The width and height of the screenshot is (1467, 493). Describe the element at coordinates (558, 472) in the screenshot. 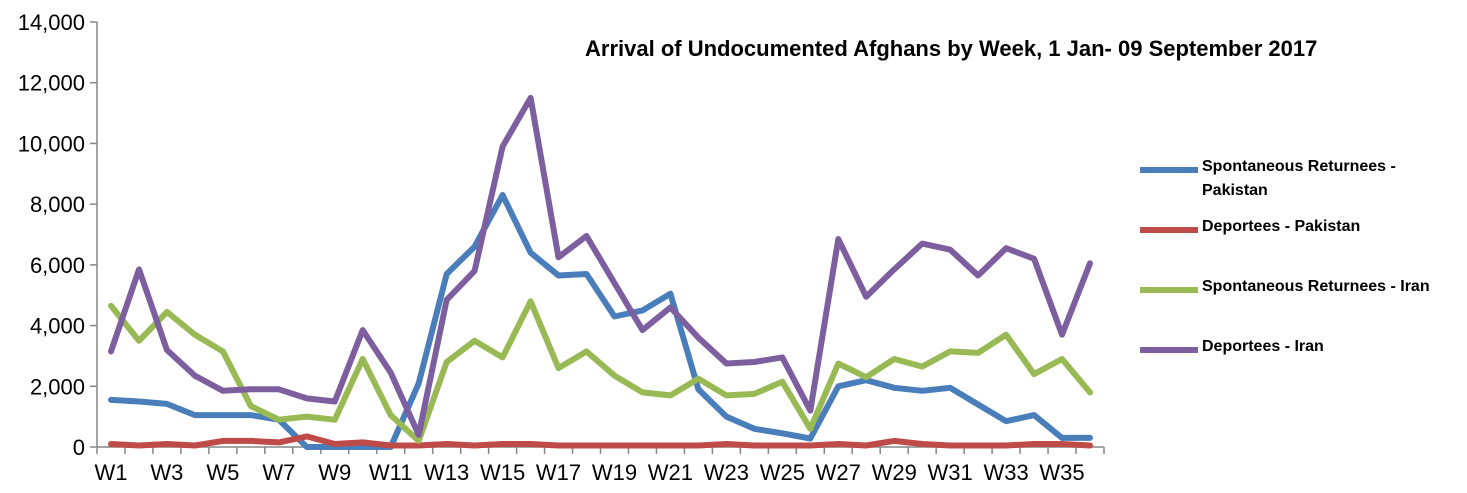

I see `x-tick-label: W17` at that location.